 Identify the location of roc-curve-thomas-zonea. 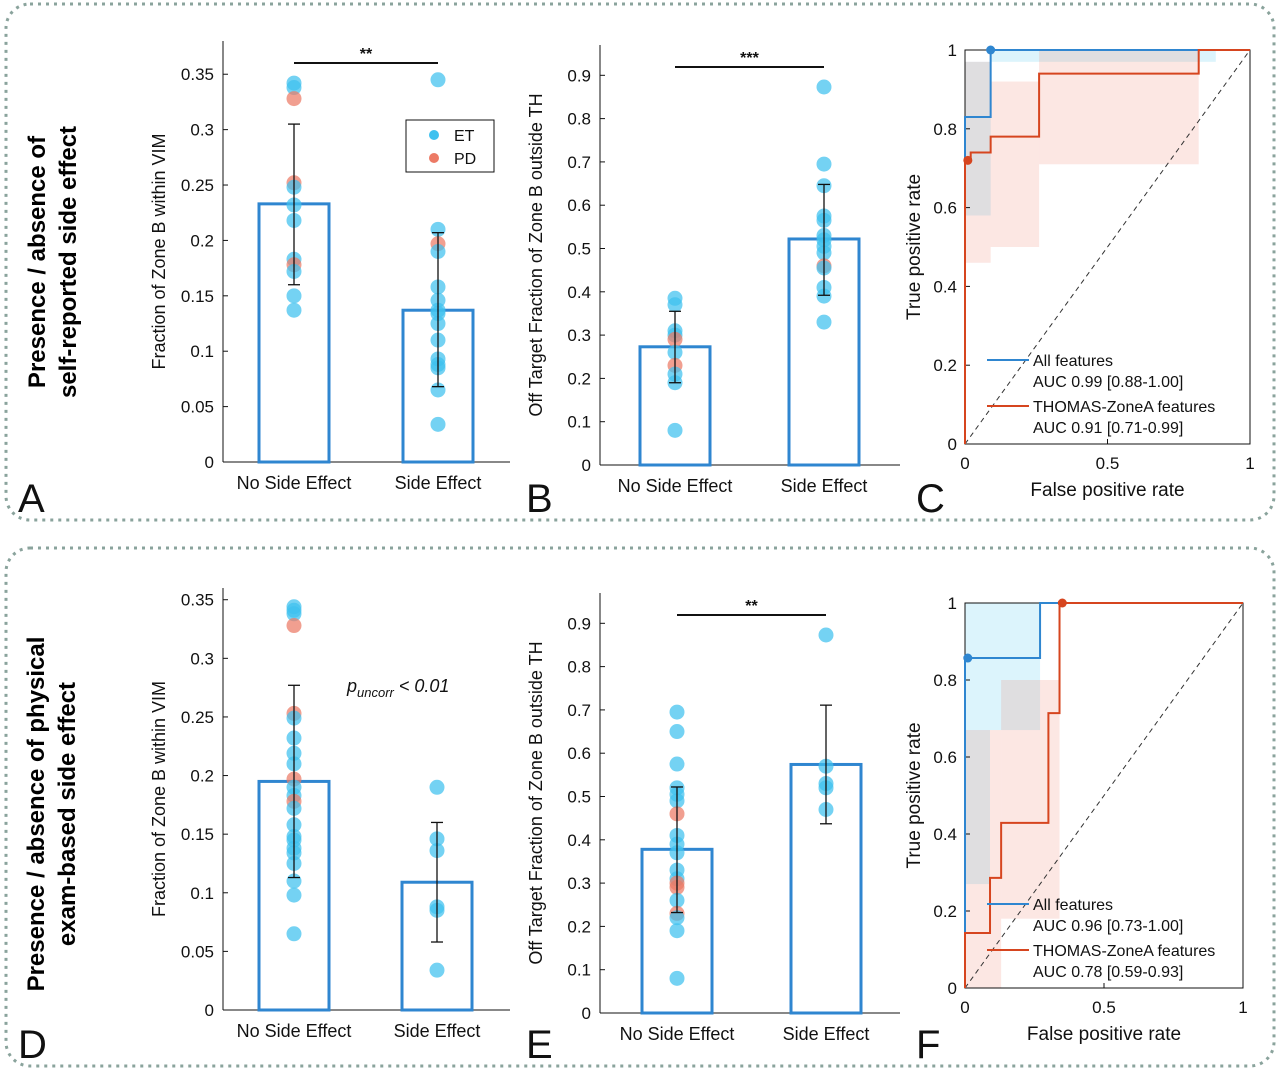
(1103, 795).